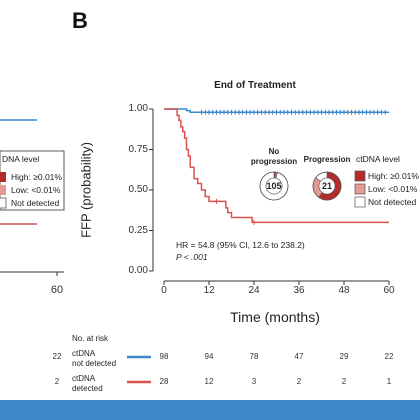 The width and height of the screenshot is (420, 420). What do you see at coordinates (138, 149) in the screenshot?
I see `y-tick-label-0.75: 0.75` at bounding box center [138, 149].